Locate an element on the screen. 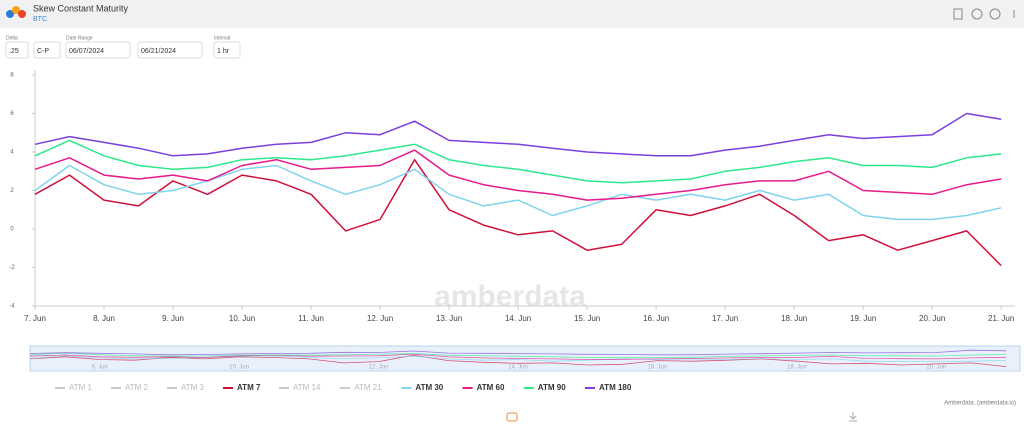  control-label: Delta is located at coordinates (12, 38).